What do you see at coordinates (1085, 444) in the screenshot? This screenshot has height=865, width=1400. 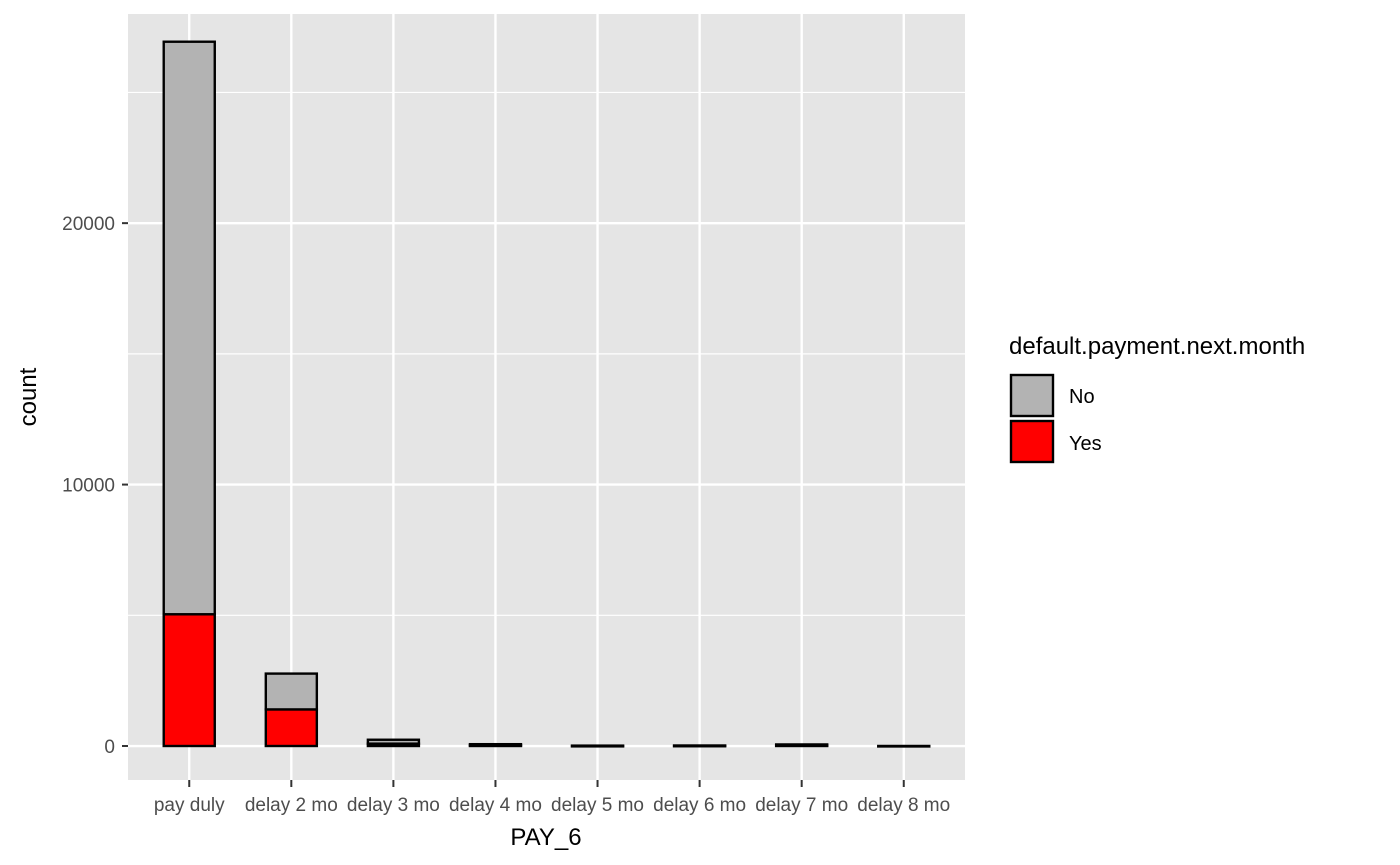 I see `legend-label-yes: Yes` at bounding box center [1085, 444].